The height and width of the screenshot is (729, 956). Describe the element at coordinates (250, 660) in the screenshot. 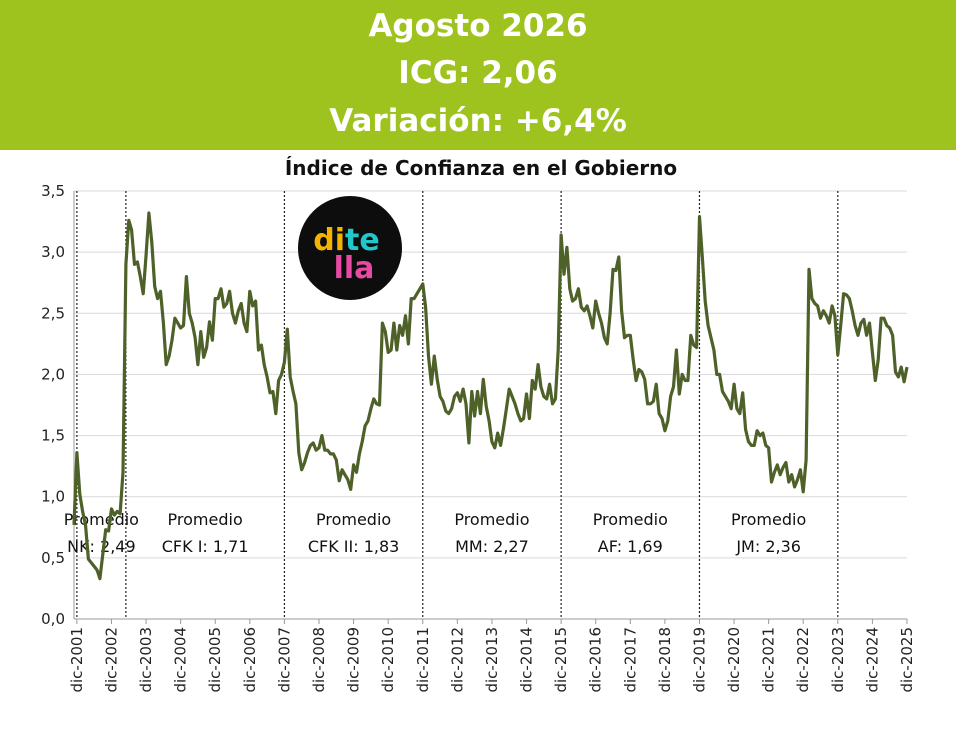

I see `x-tick-label: dic-2006` at that location.